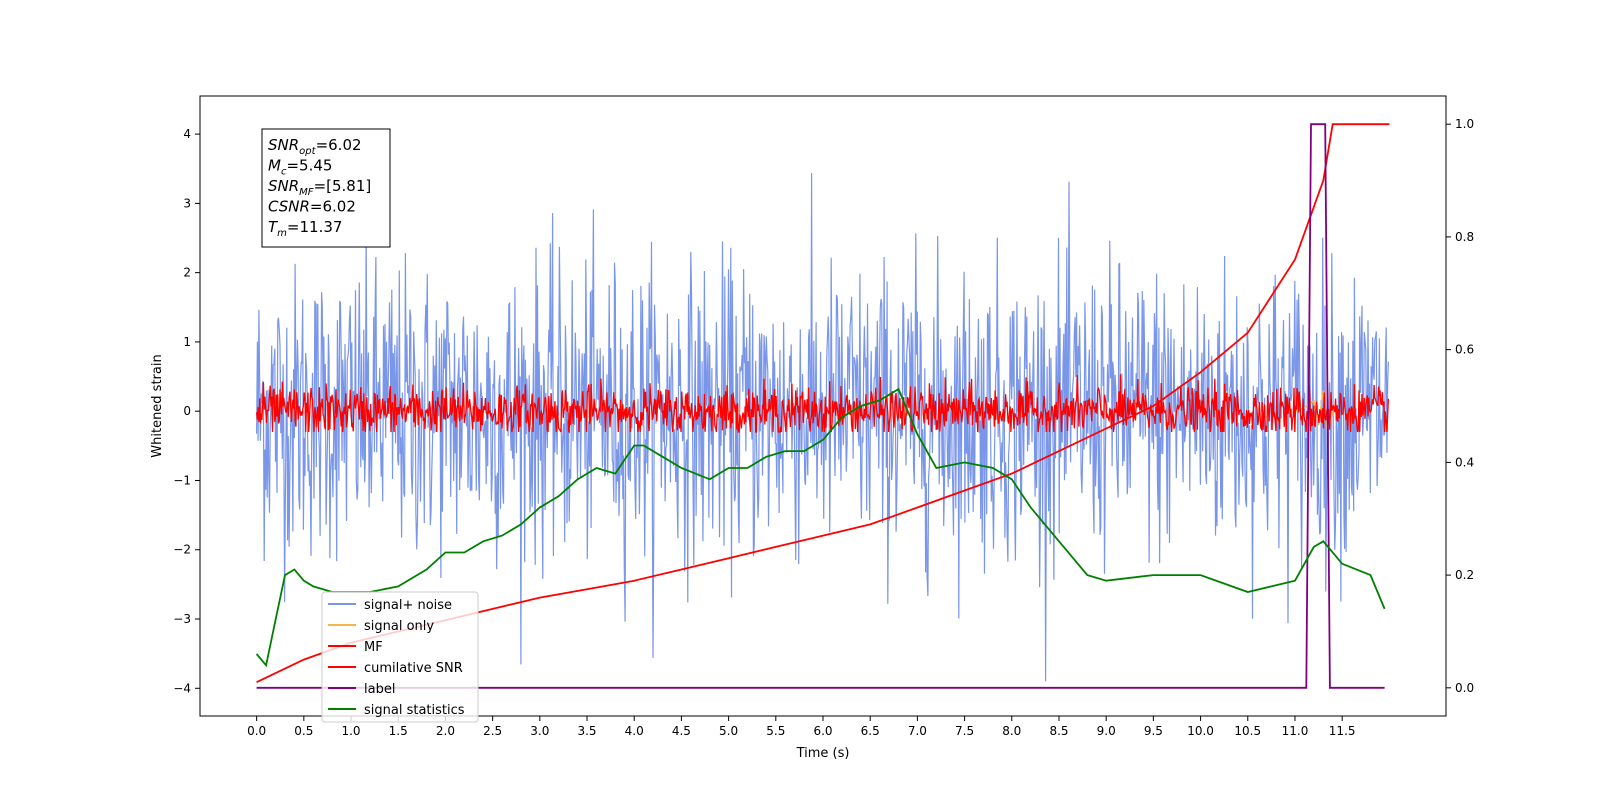 This screenshot has width=1600, height=800. I want to click on x-tick-label: 7.5, so click(964, 731).